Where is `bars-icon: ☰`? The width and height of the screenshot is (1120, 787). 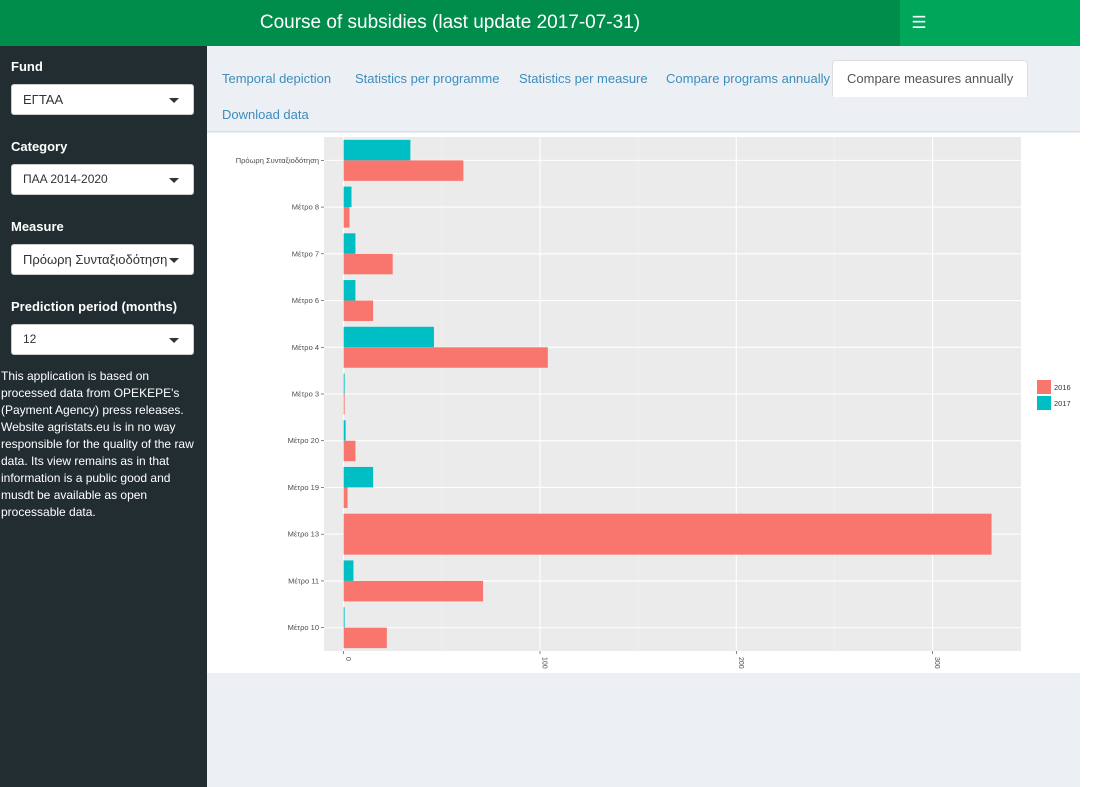
bars-icon: ☰ is located at coordinates (919, 22).